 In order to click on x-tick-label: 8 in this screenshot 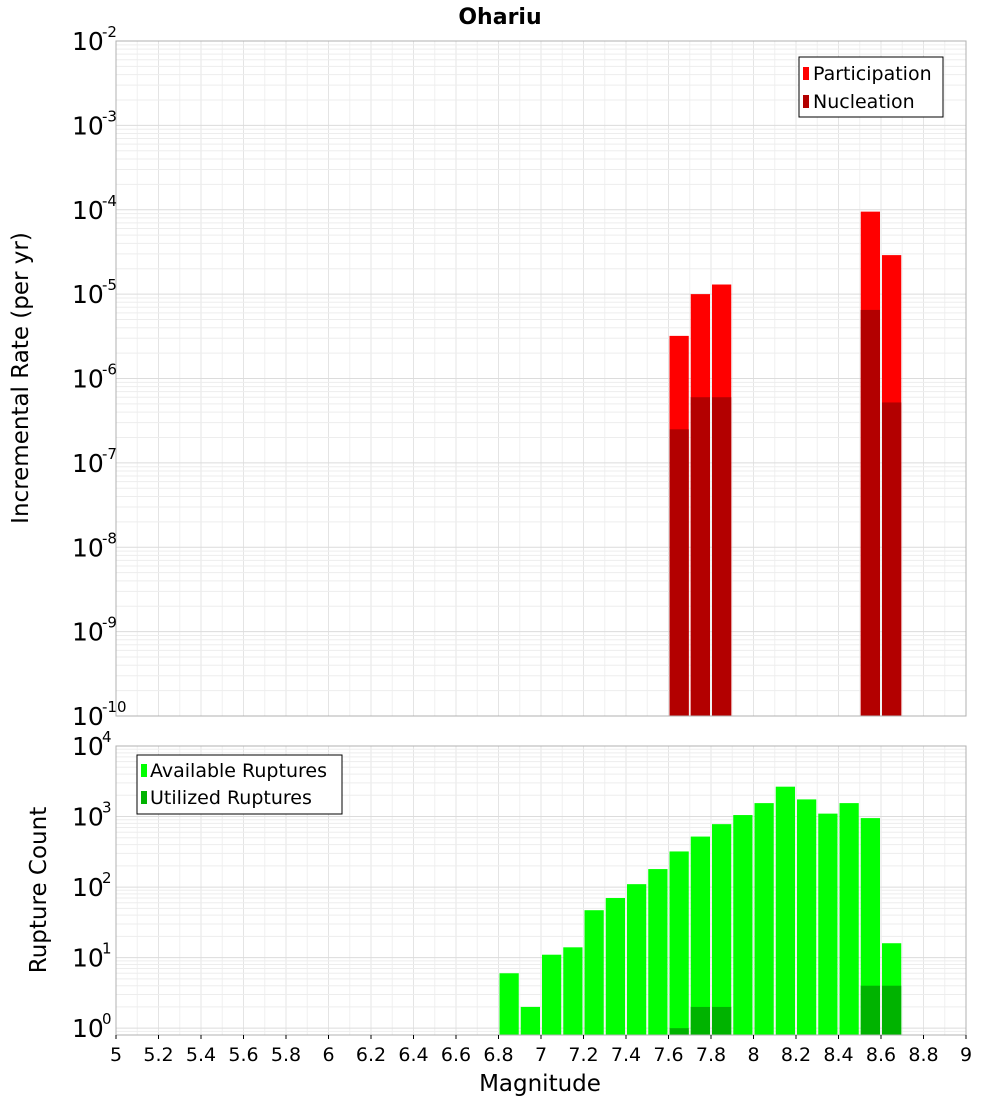, I will do `click(753, 1055)`.